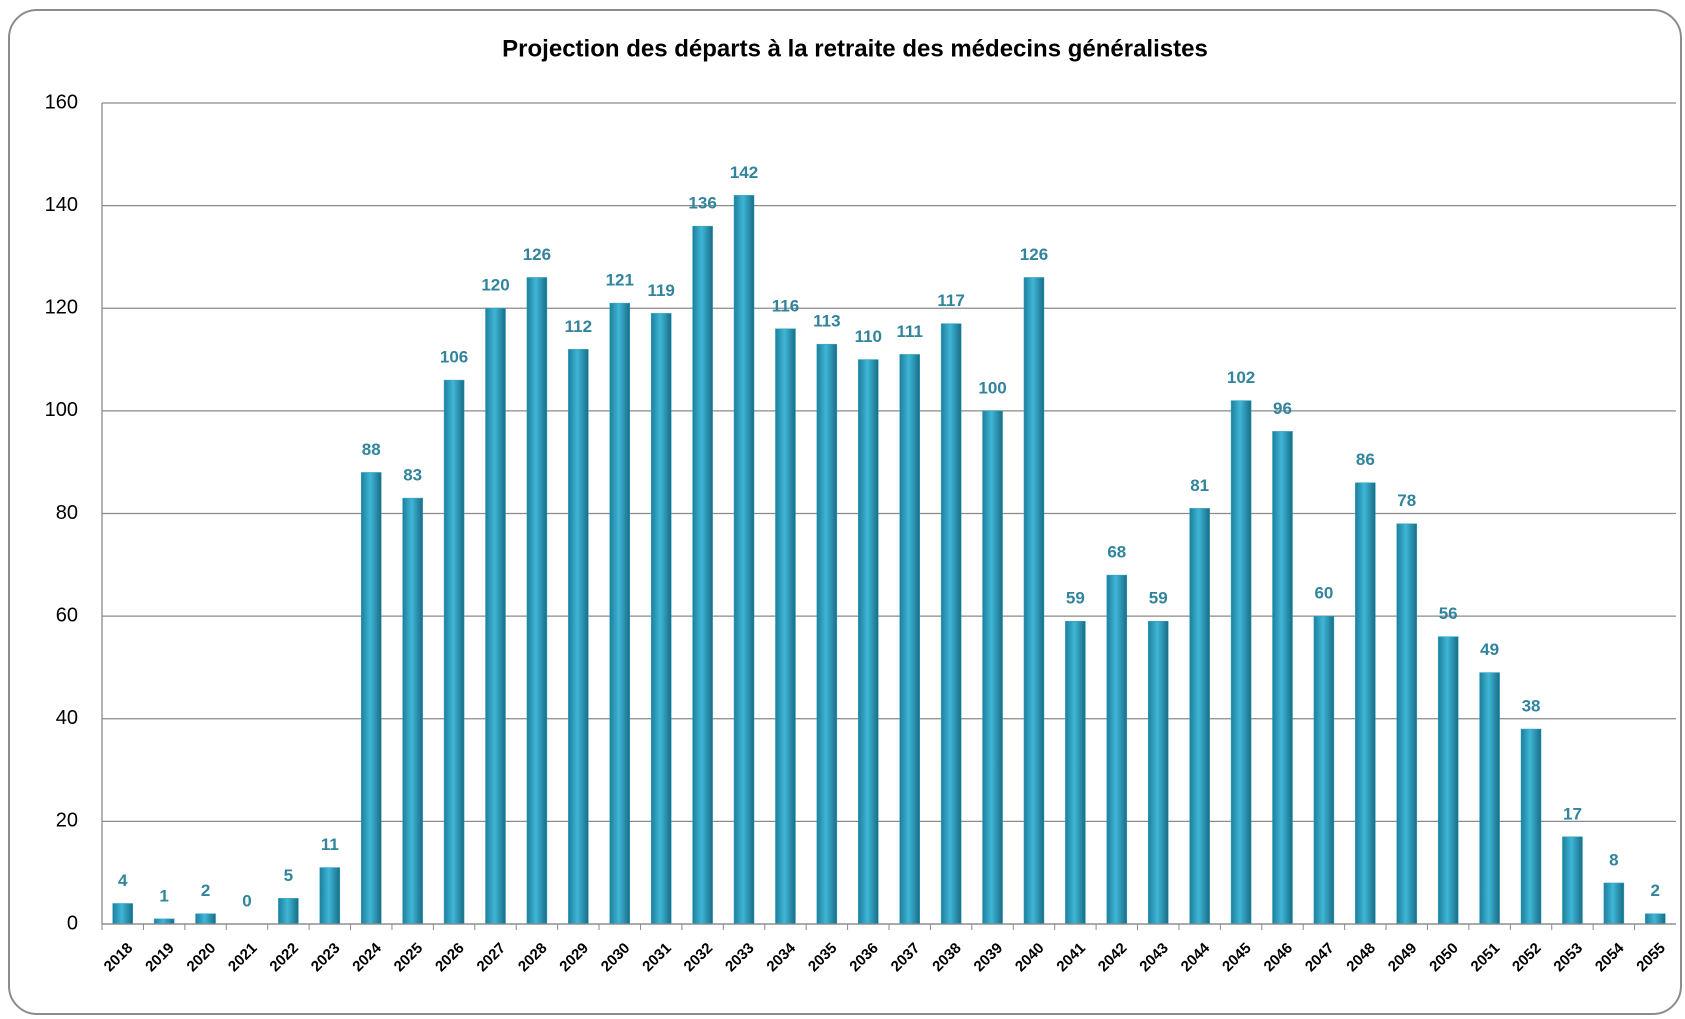 The height and width of the screenshot is (1019, 1685). I want to click on value-label: 119, so click(660, 290).